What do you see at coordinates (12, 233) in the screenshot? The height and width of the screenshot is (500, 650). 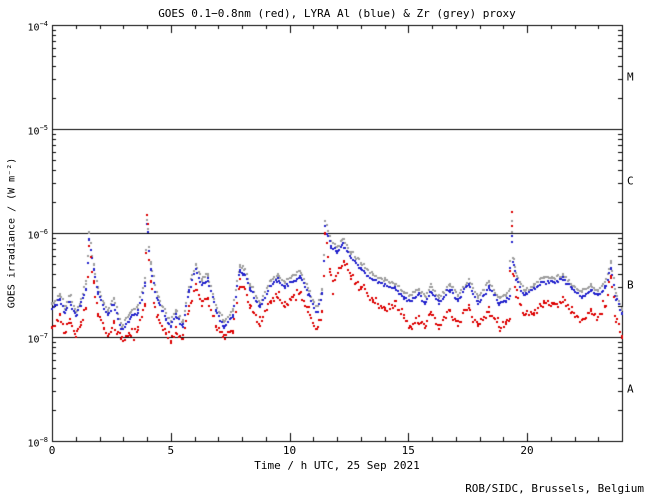 I see `y-axis-label: GOES irradiance / (W m⁻²)` at bounding box center [12, 233].